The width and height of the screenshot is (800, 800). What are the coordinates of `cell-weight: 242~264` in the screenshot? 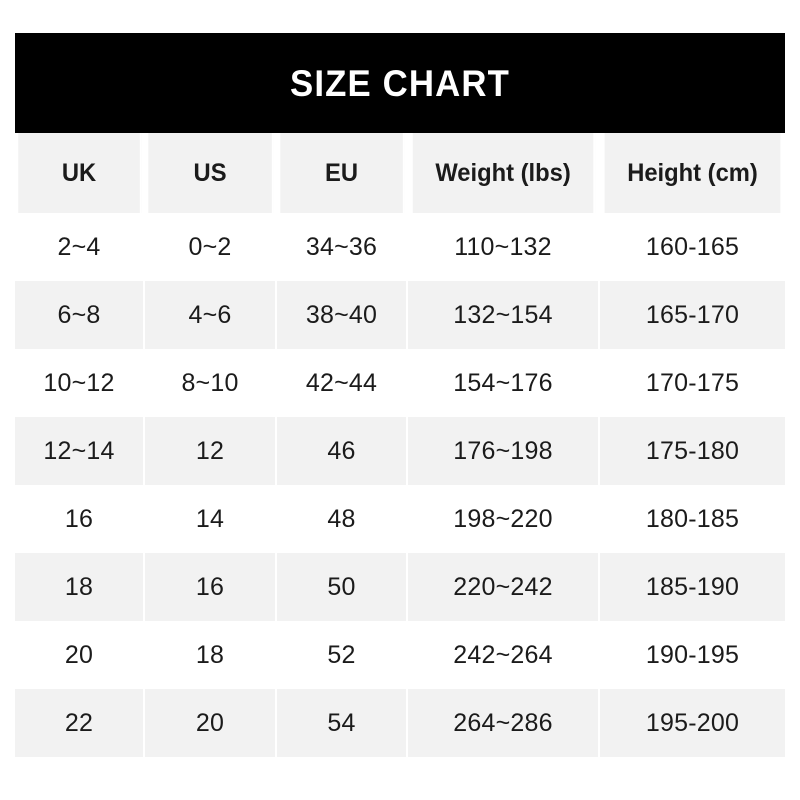 It's located at (504, 655).